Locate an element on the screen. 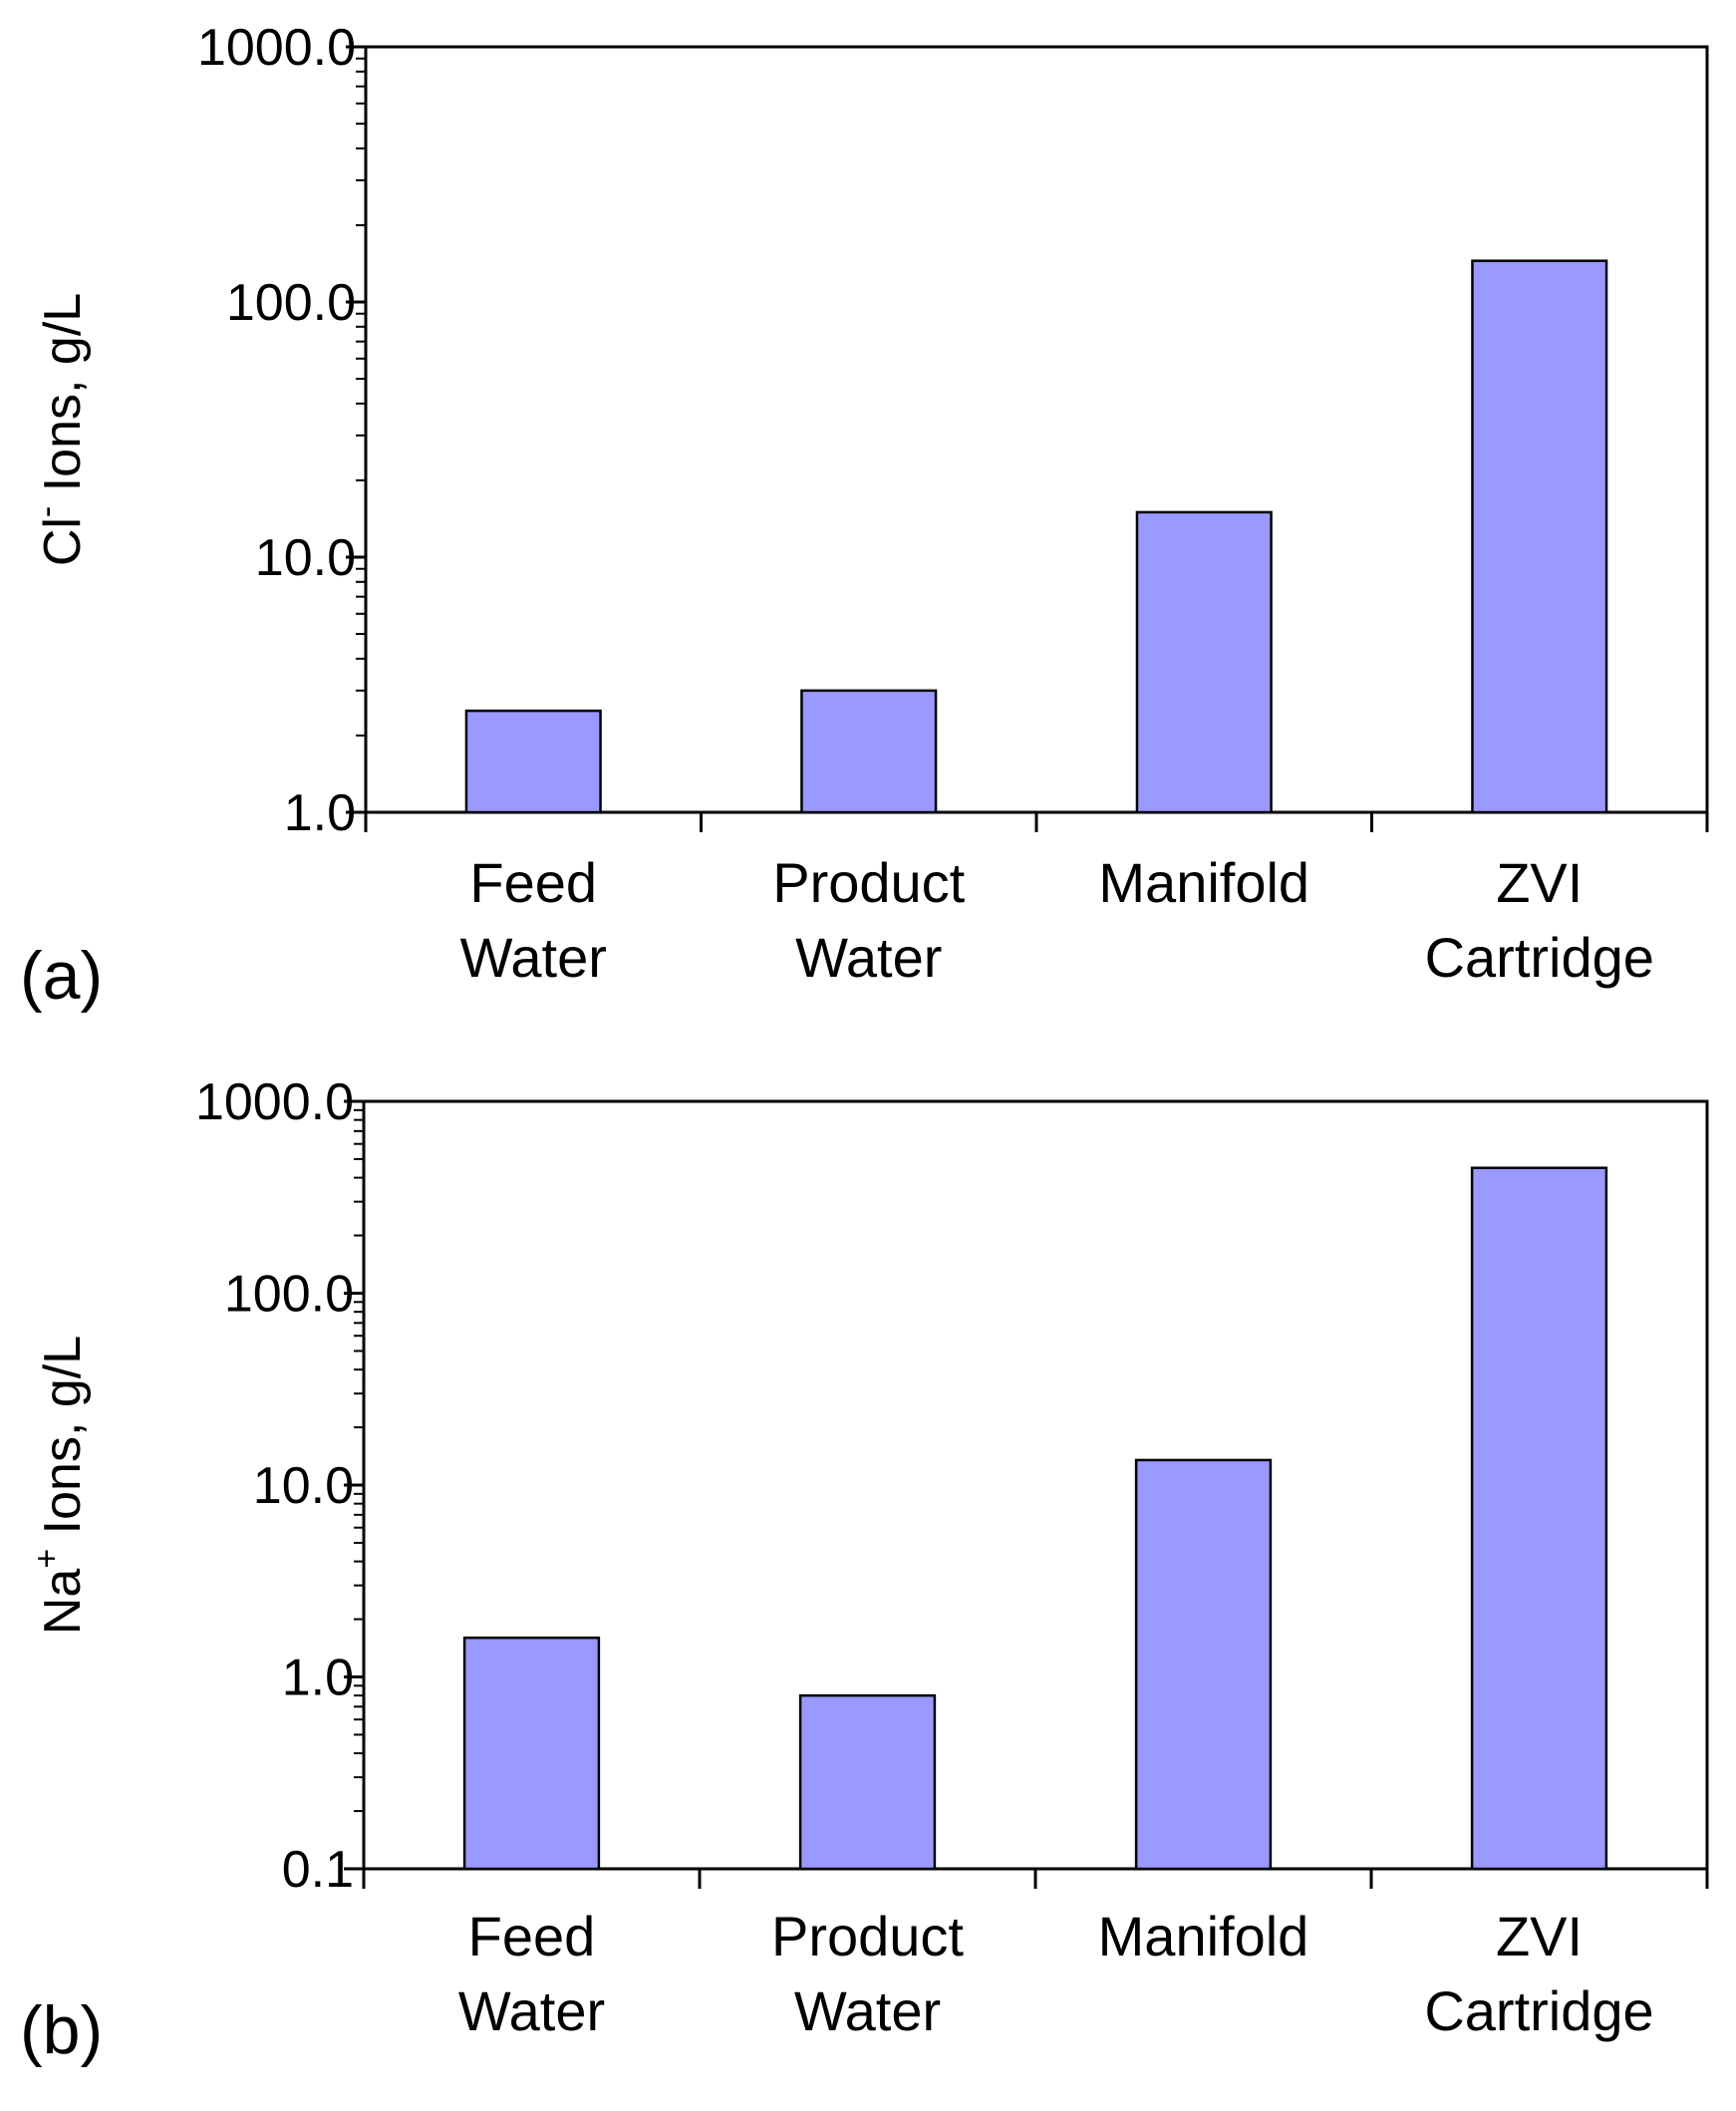  y-axis-title: Cl- Ions, g/L is located at coordinates (60, 429).